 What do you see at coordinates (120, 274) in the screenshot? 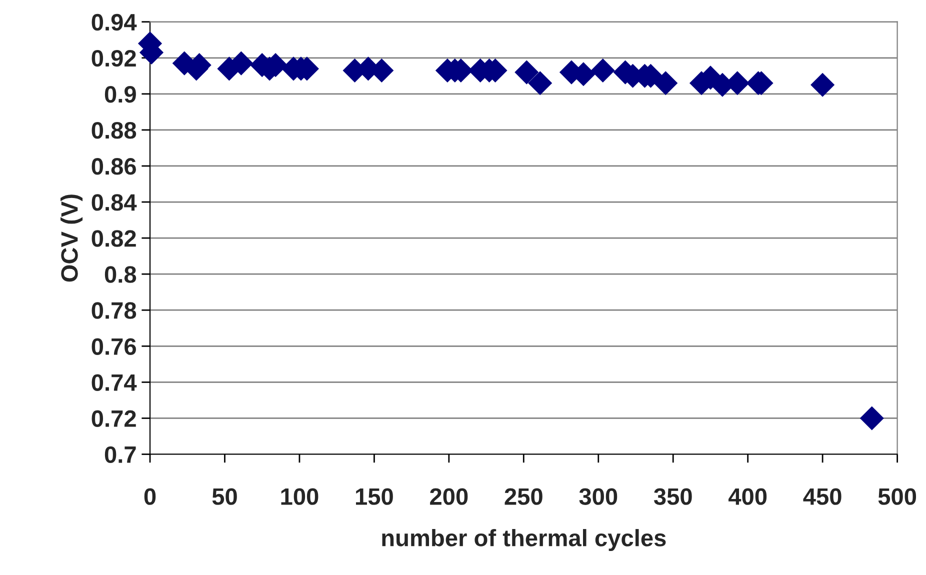
I see `y-tick-label: 0.8` at bounding box center [120, 274].